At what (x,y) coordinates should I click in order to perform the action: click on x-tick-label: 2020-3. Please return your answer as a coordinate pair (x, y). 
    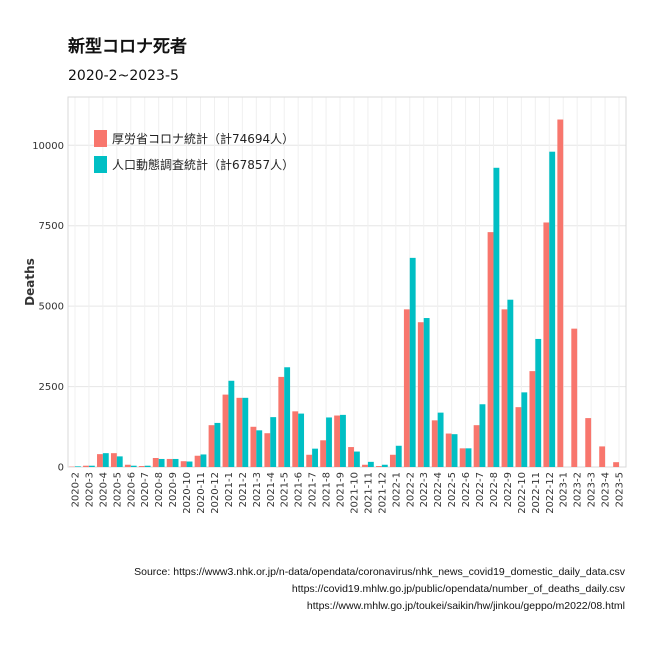
    Looking at the image, I should click on (89, 489).